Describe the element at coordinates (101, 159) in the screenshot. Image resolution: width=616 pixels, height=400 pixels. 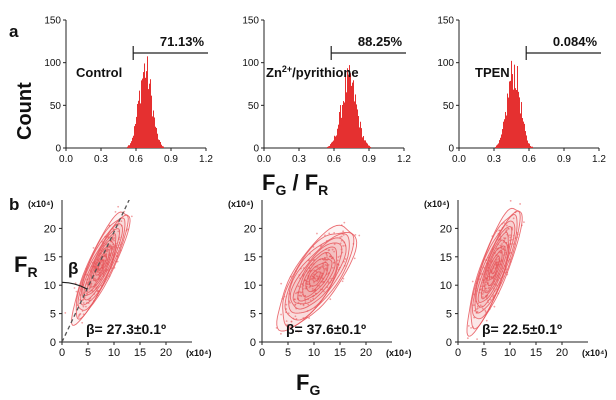
I see `histogram-1-xtick-label: 0.3` at that location.